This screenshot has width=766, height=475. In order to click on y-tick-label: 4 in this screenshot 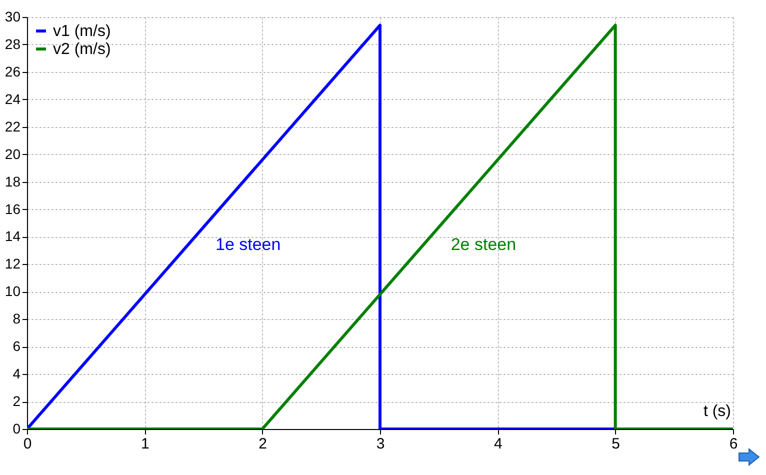, I will do `click(16, 374)`.